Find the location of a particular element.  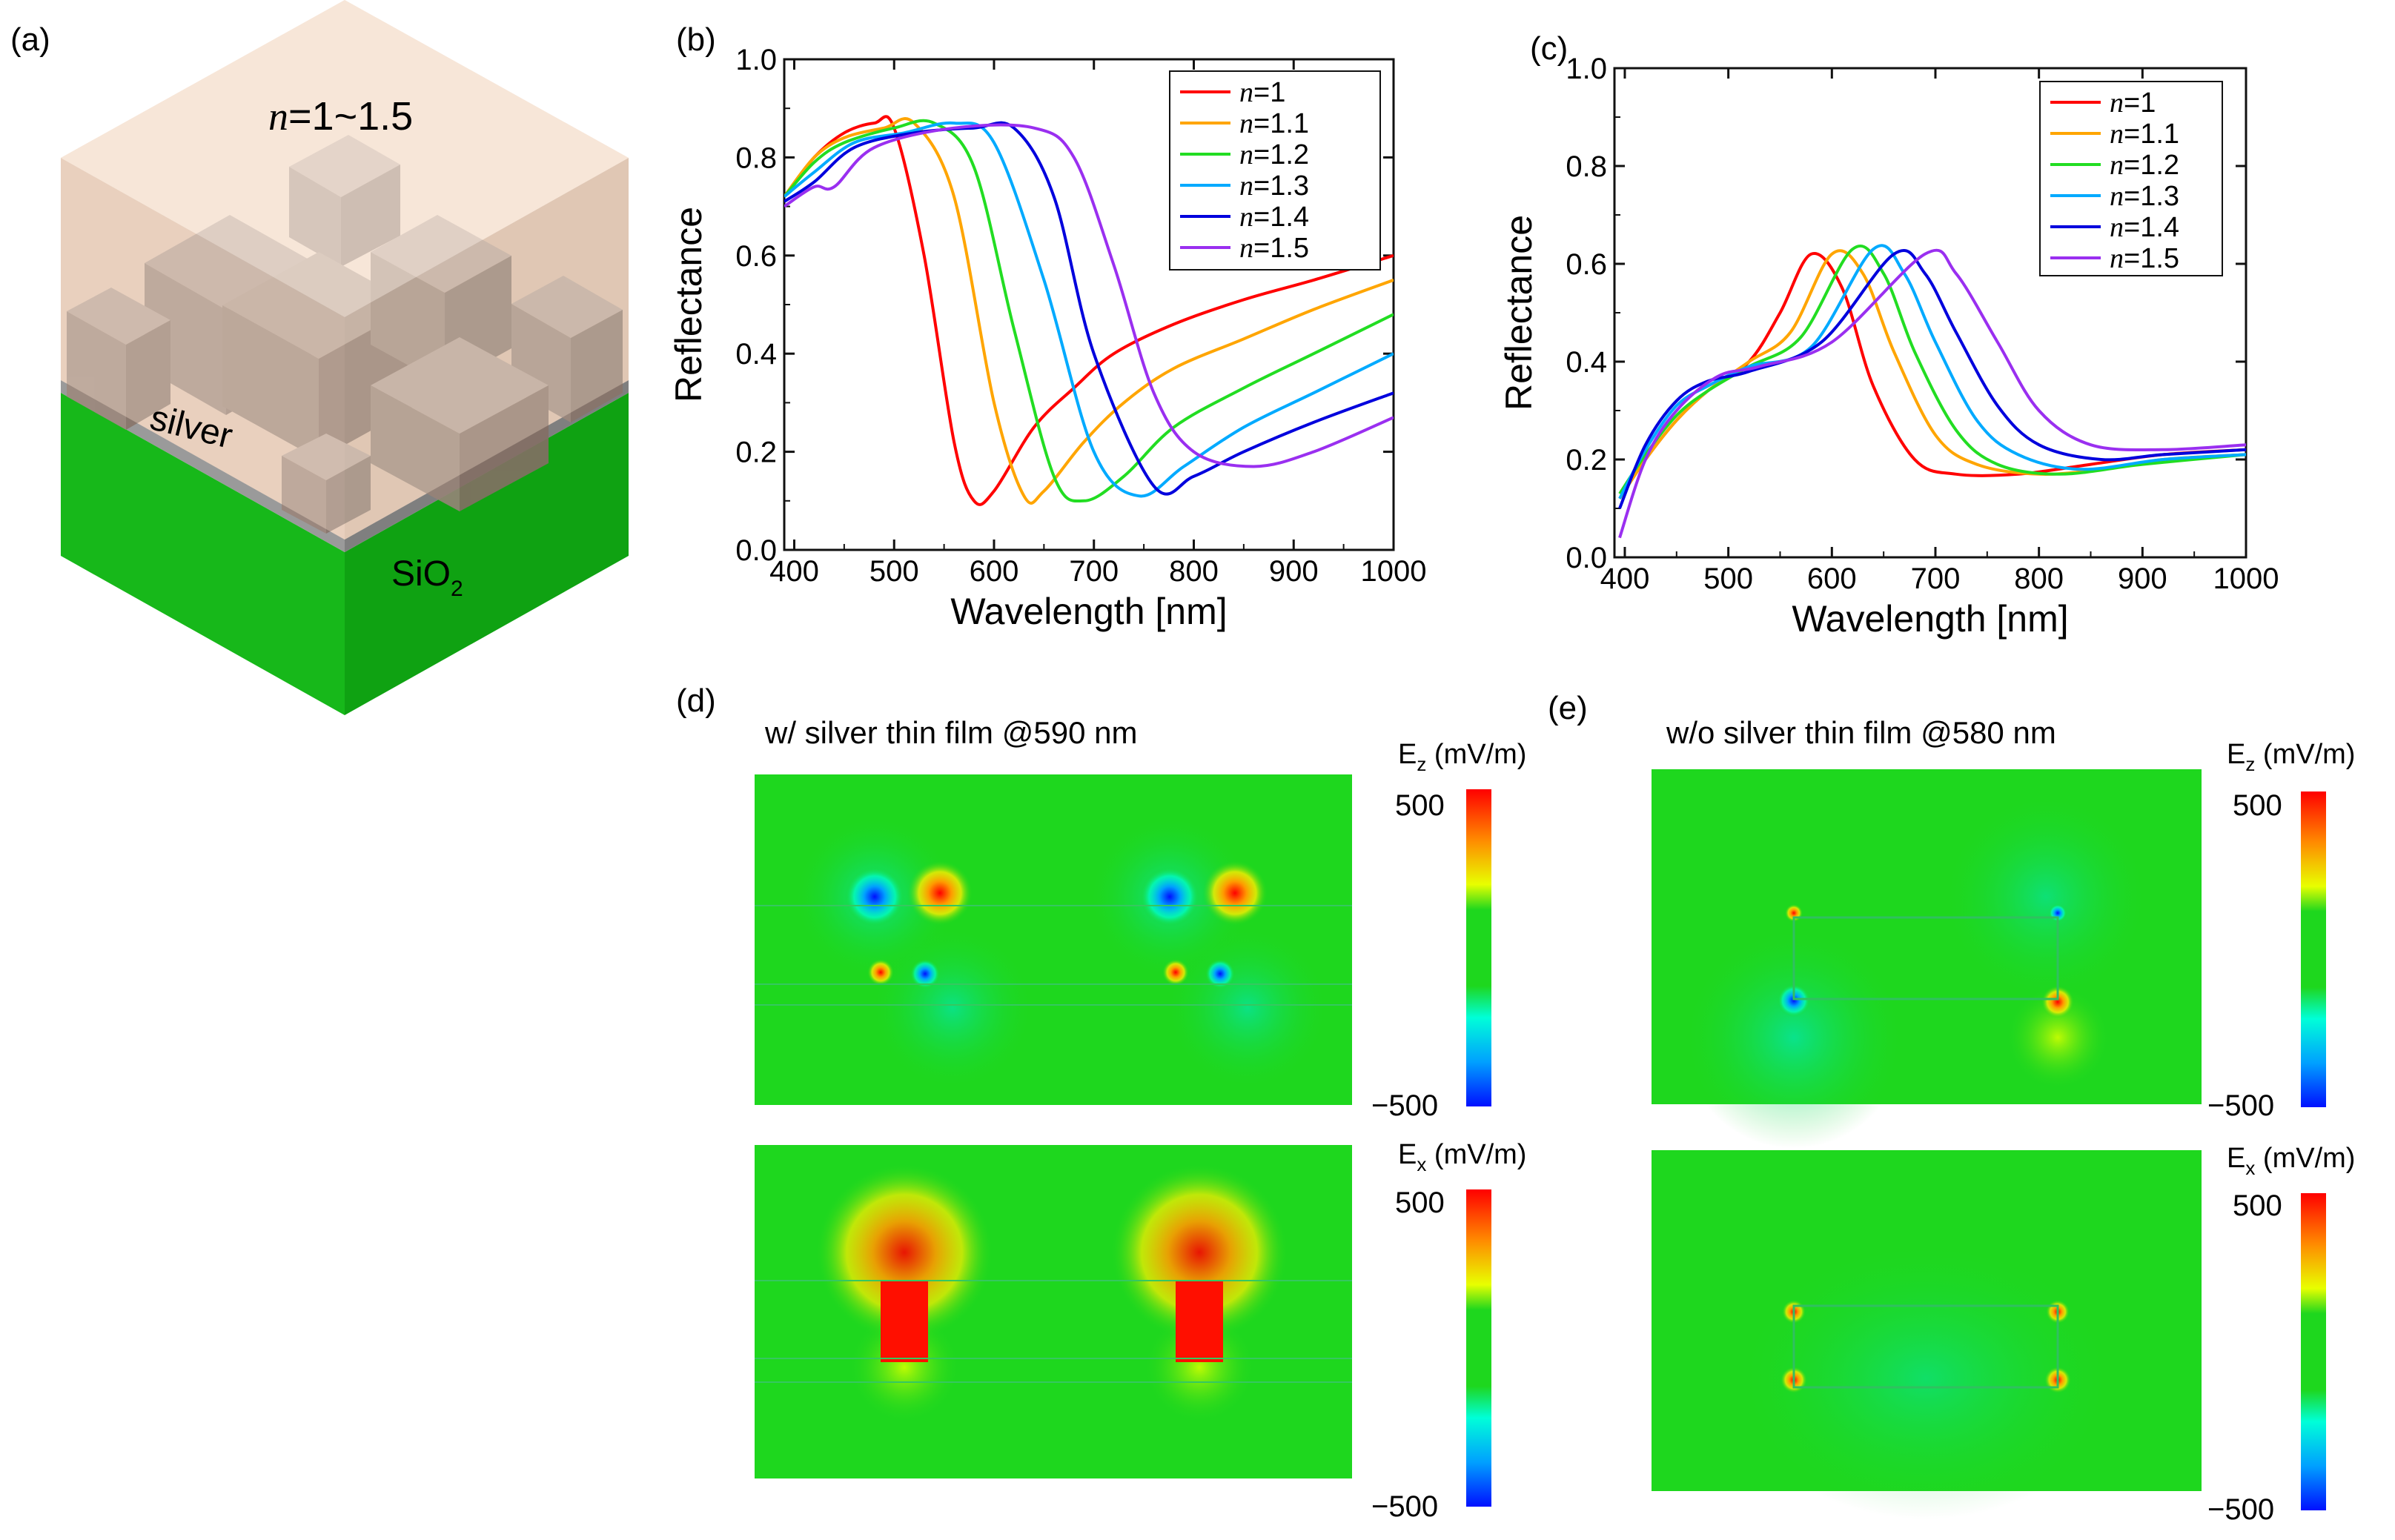

substrate-left-face is located at coordinates (203, 554).